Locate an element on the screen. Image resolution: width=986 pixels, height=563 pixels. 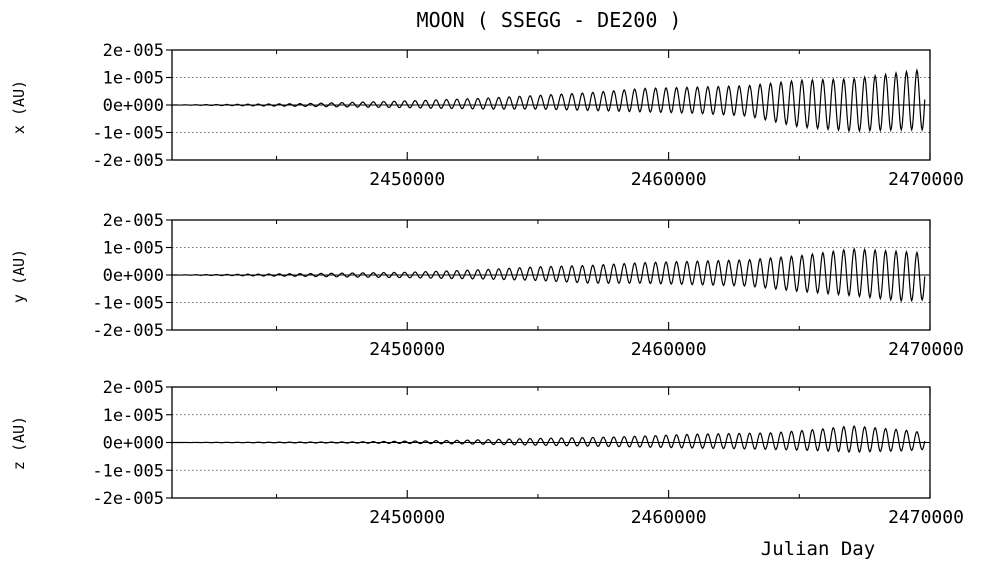
chart-title: MOON ( SSEGG - DE200 ) is located at coordinates (549, 20).